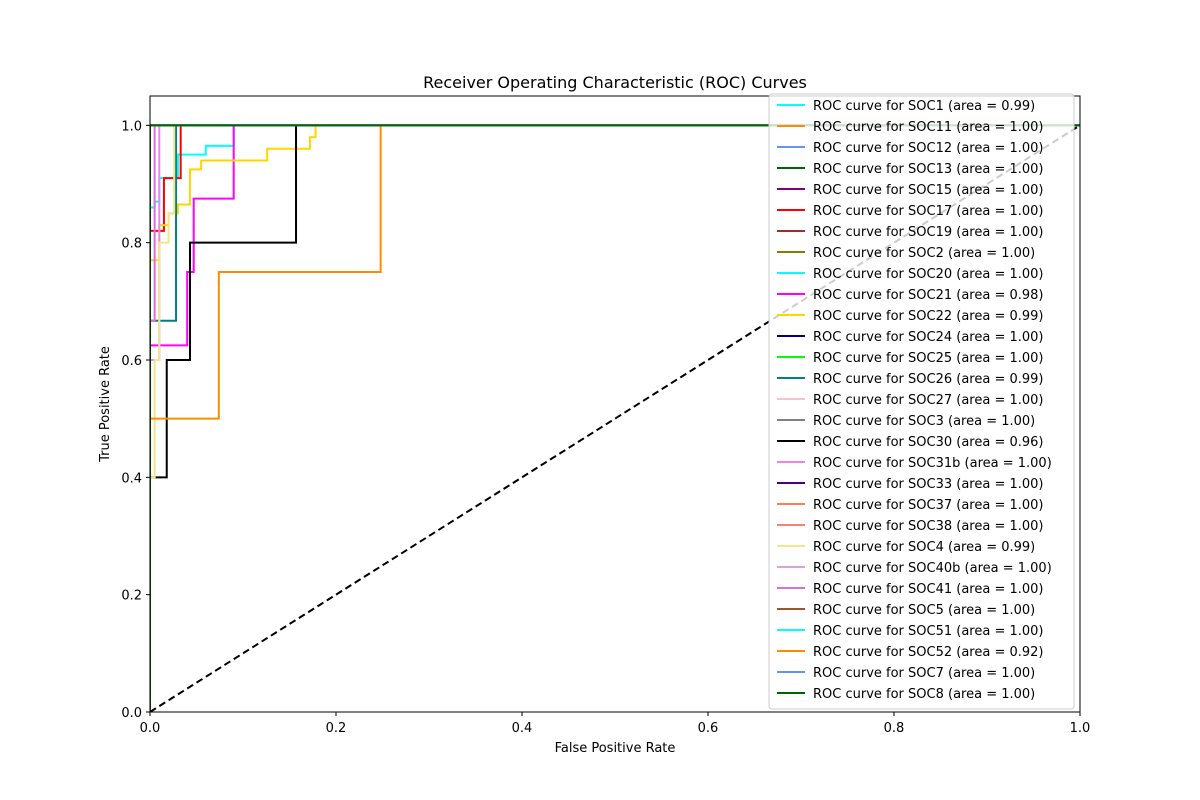 The height and width of the screenshot is (800, 1200). Describe the element at coordinates (131, 596) in the screenshot. I see `y-tick-label: 0.2` at that location.